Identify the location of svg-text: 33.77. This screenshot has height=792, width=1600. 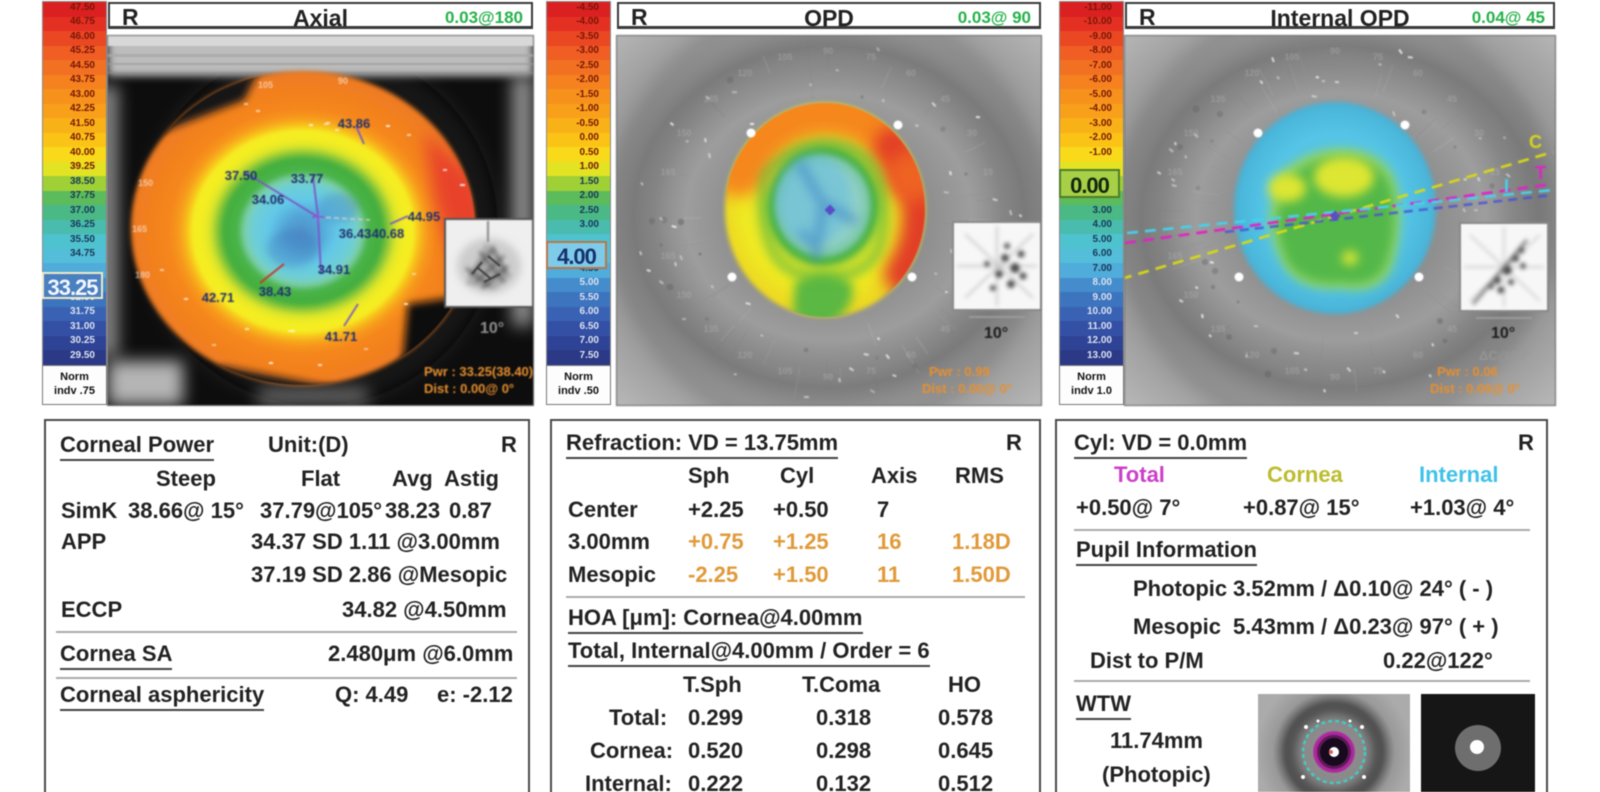
(307, 178).